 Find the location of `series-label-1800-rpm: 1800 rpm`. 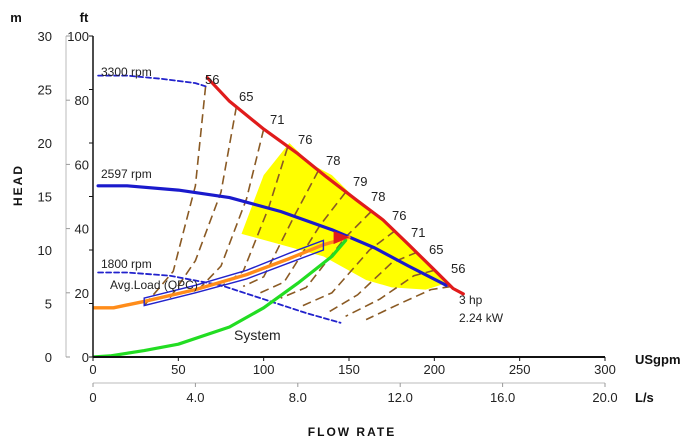

series-label-1800-rpm: 1800 rpm is located at coordinates (126, 264).